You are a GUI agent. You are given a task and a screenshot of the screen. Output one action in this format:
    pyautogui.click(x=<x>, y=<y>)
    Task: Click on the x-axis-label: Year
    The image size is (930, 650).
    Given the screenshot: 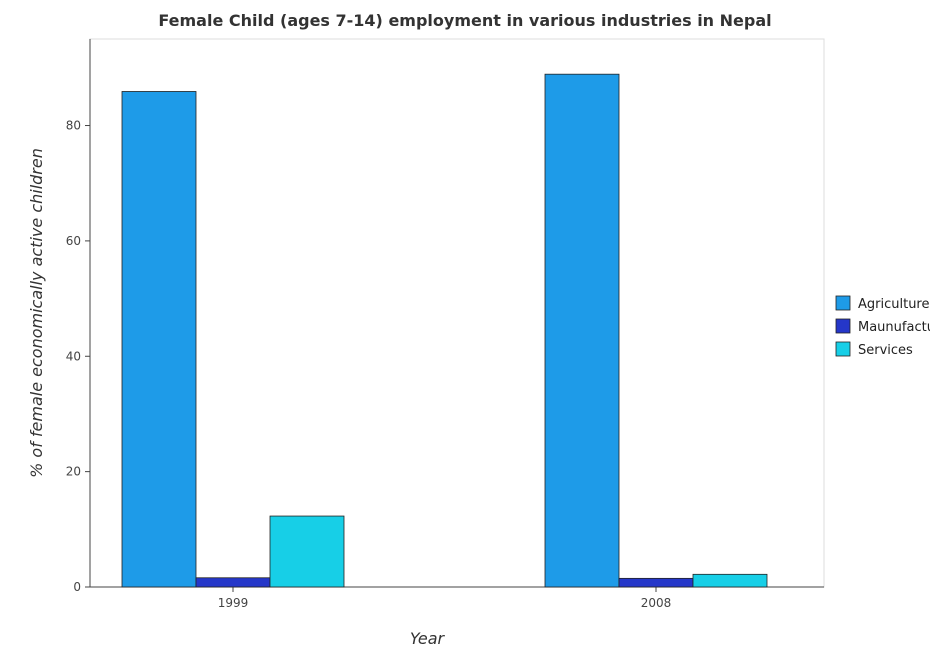 What is the action you would take?
    pyautogui.click(x=428, y=638)
    